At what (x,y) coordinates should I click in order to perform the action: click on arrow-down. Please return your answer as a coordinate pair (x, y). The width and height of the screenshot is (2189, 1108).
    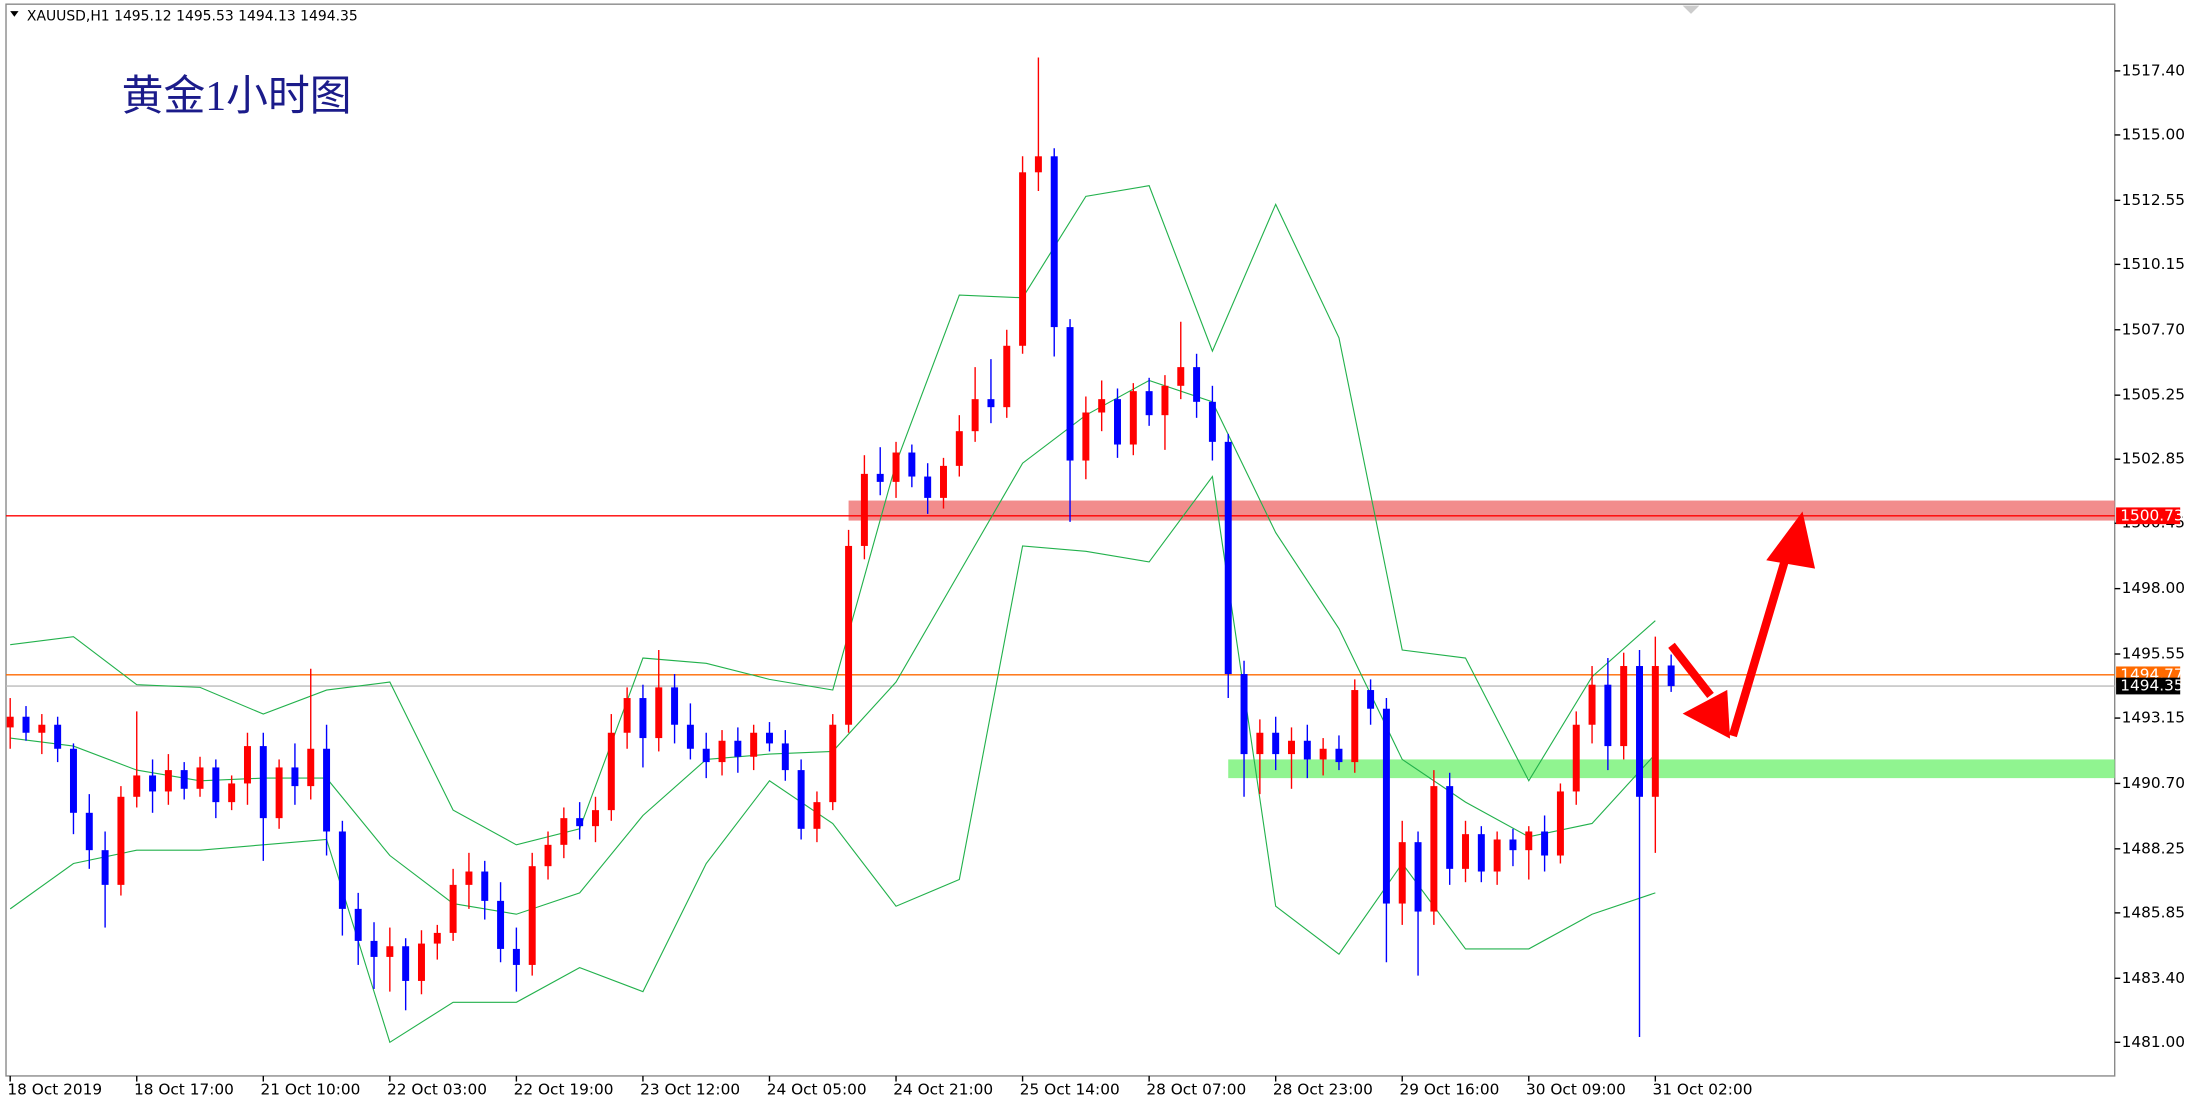
    Looking at the image, I should click on (1699, 690).